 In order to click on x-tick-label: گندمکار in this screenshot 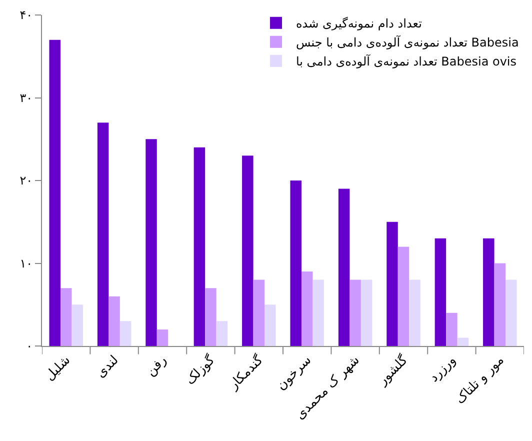, I will do `click(246, 373)`.